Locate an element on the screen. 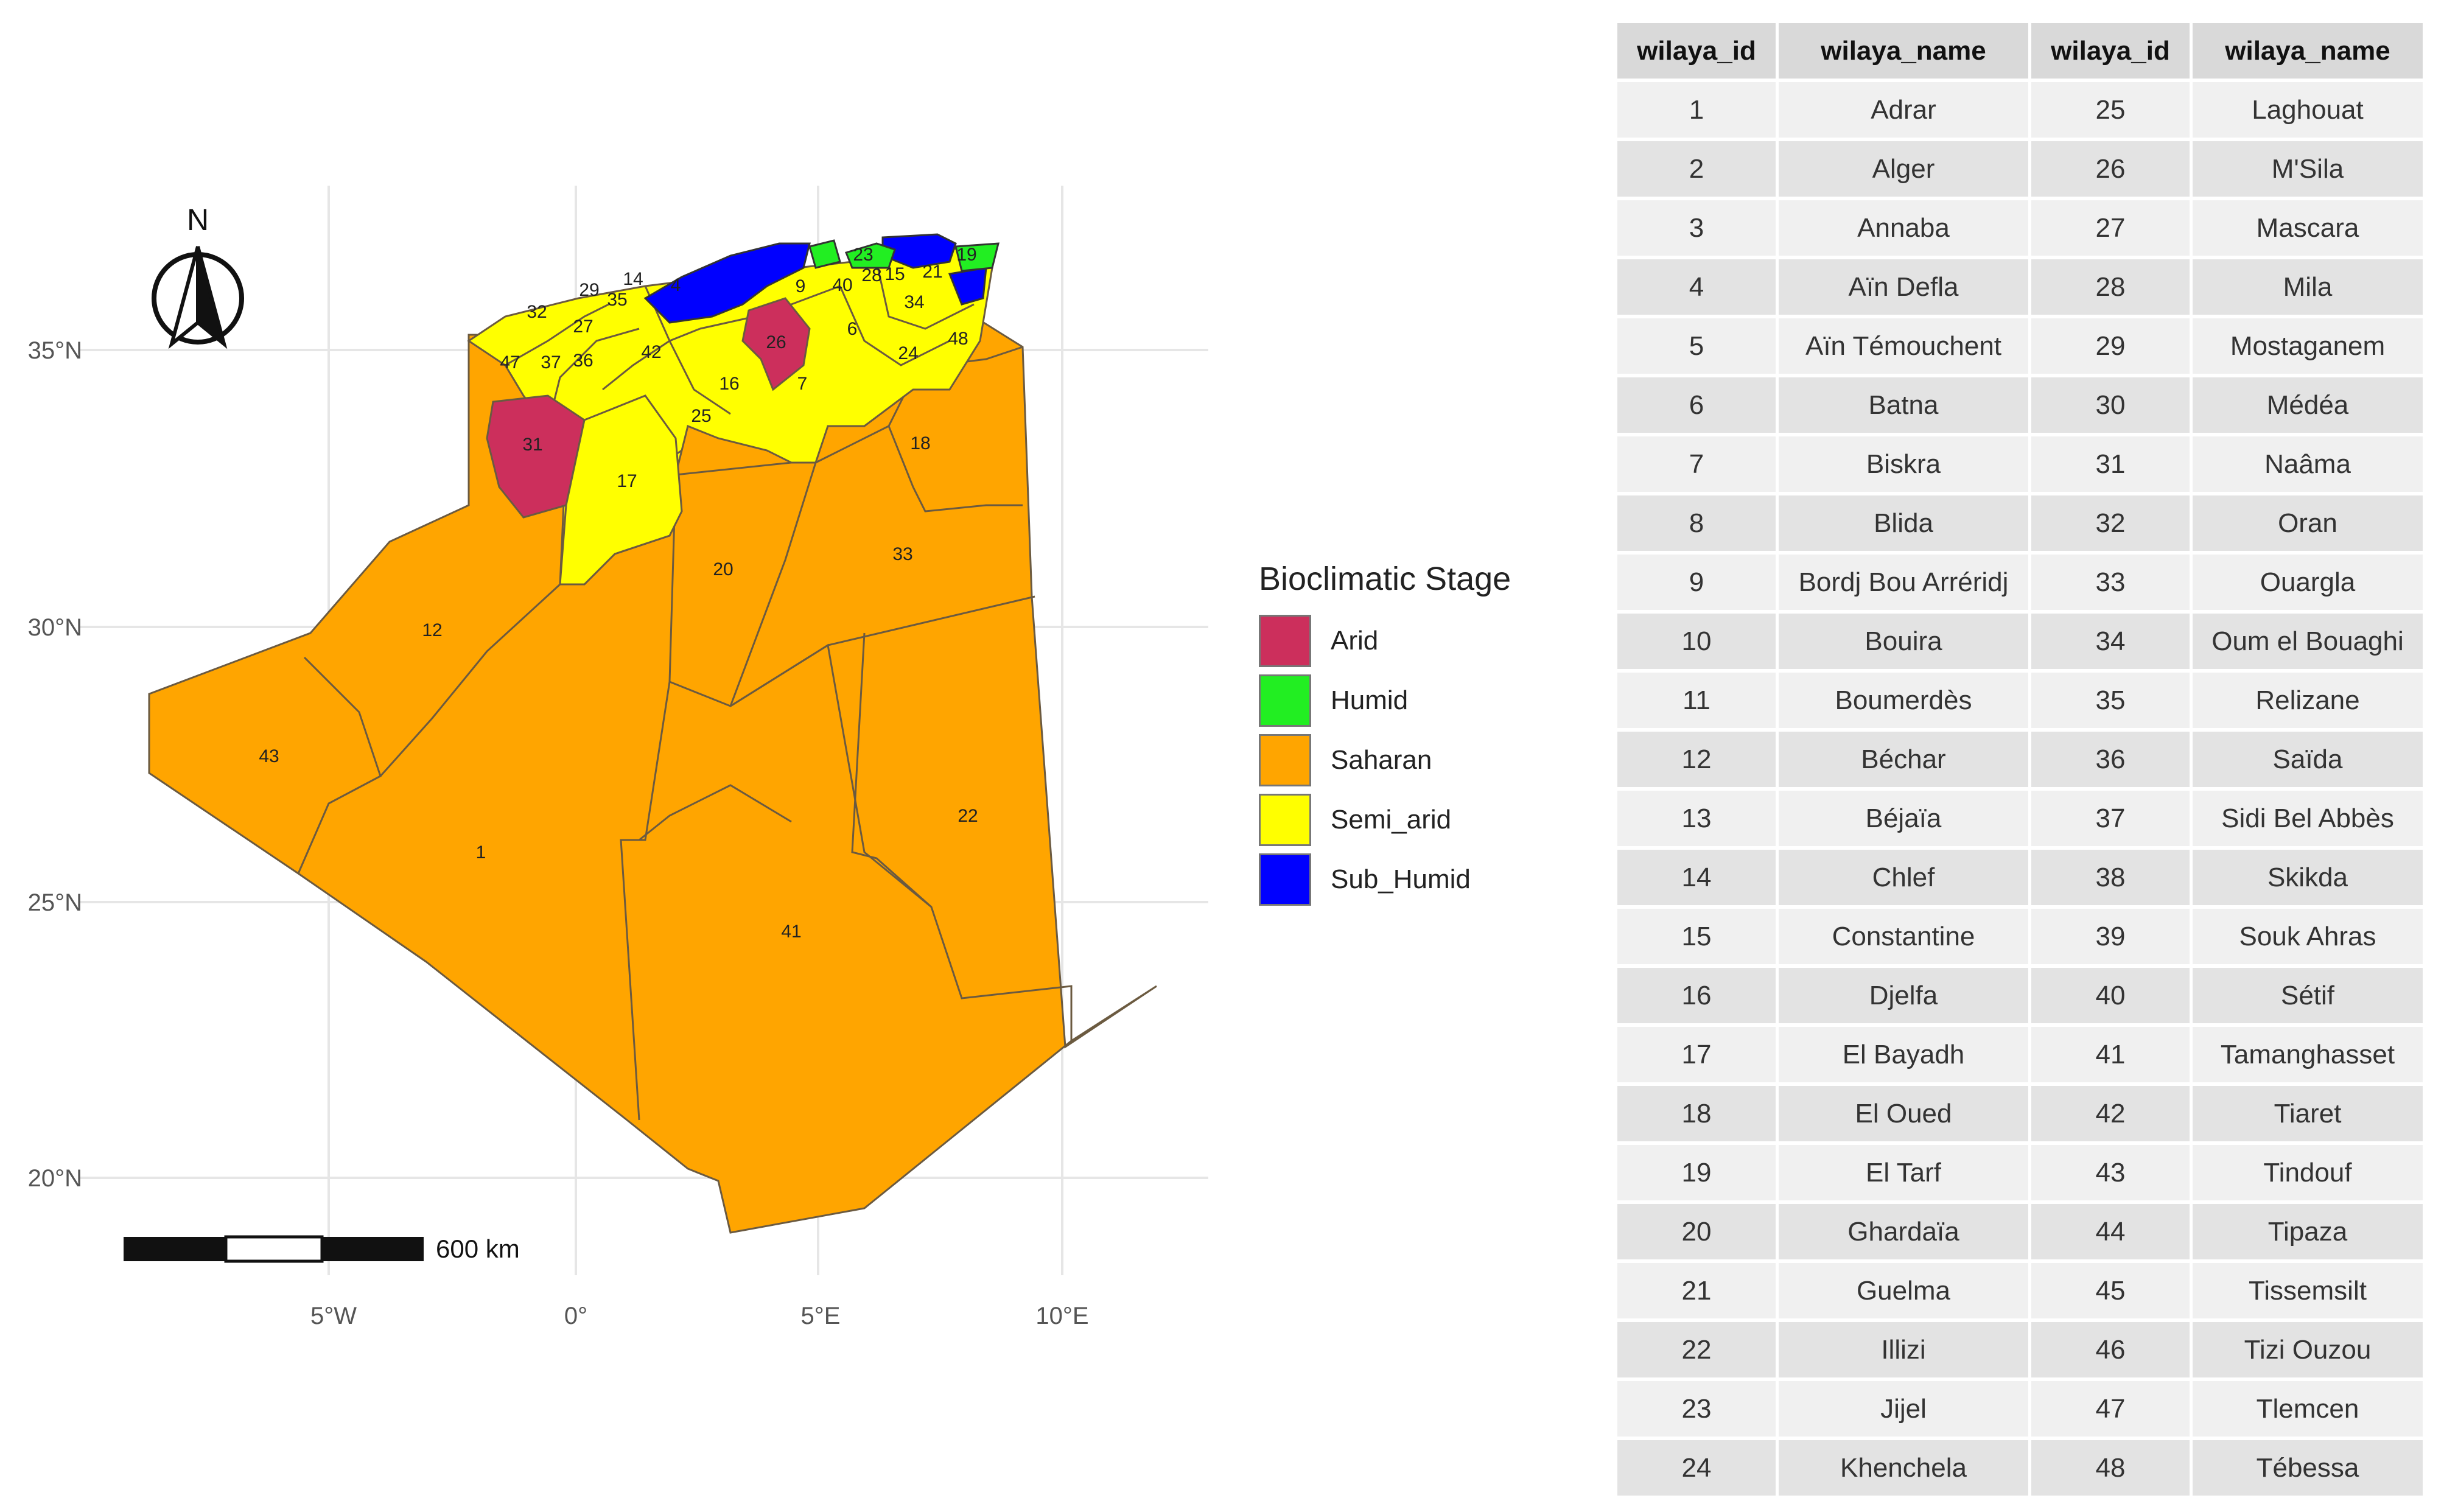 The height and width of the screenshot is (1512, 2444). legend-item: Saharan is located at coordinates (1417, 760).